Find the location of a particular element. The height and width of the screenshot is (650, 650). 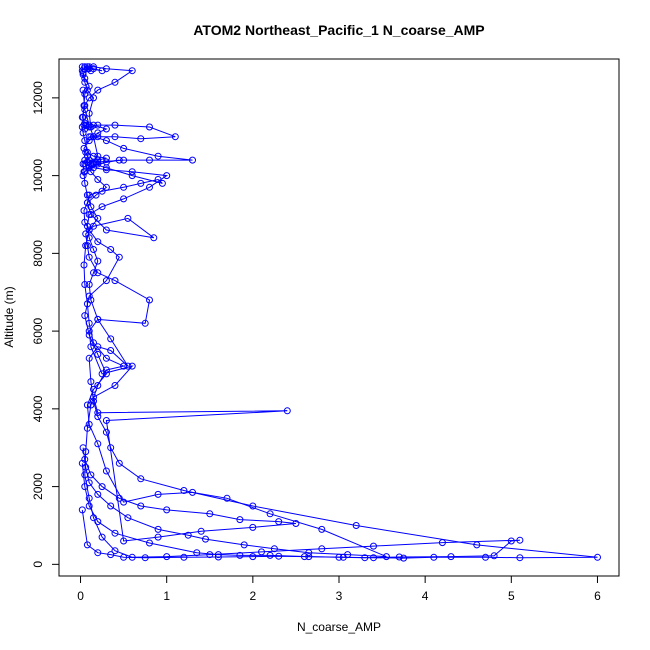

y-tick-label: 12000 is located at coordinates (38, 98).